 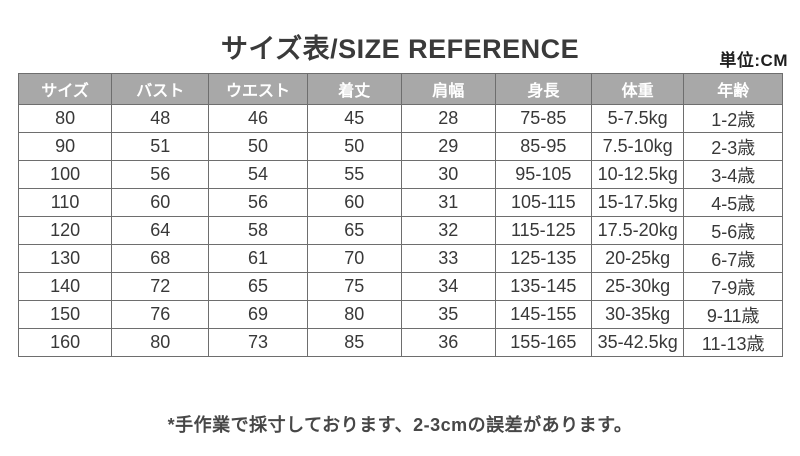 I want to click on unit-label: 単位:CM, so click(x=753, y=60).